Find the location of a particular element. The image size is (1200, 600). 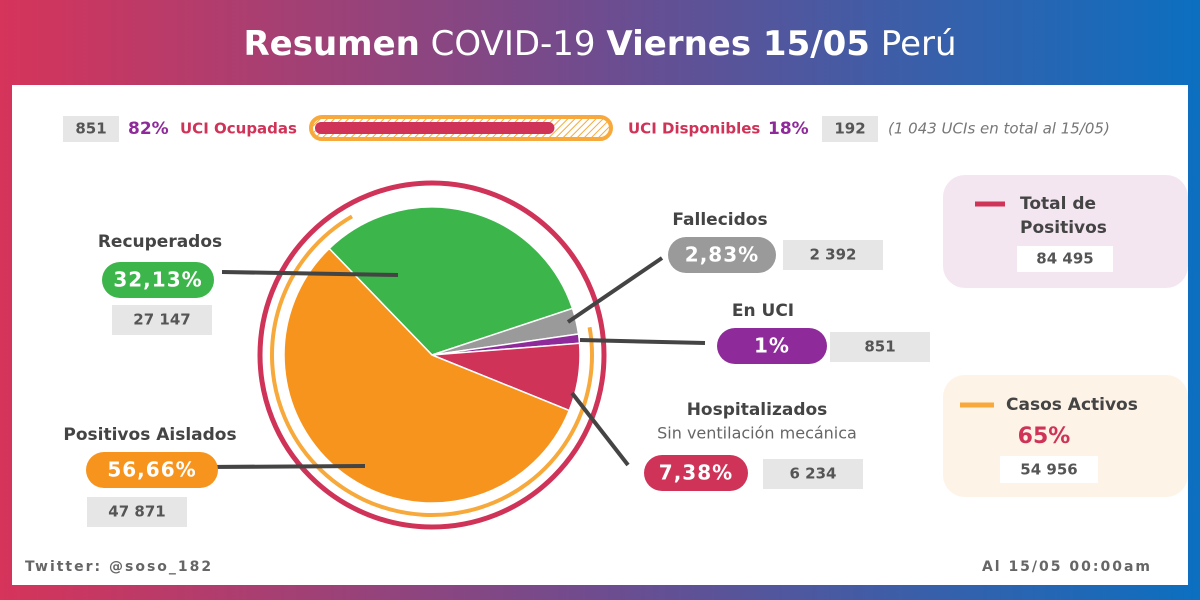

count-label: 851 is located at coordinates (879, 347).